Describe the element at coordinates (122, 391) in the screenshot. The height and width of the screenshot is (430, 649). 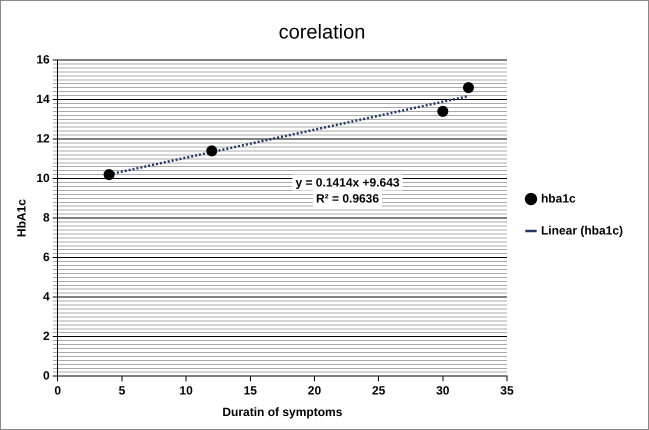
I see `x-tick-label: 5` at that location.